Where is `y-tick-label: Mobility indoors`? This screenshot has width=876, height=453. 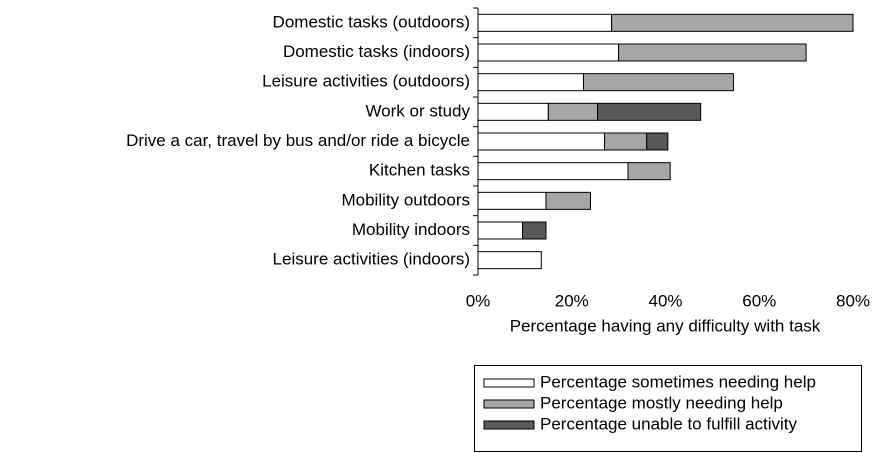
y-tick-label: Mobility indoors is located at coordinates (411, 229).